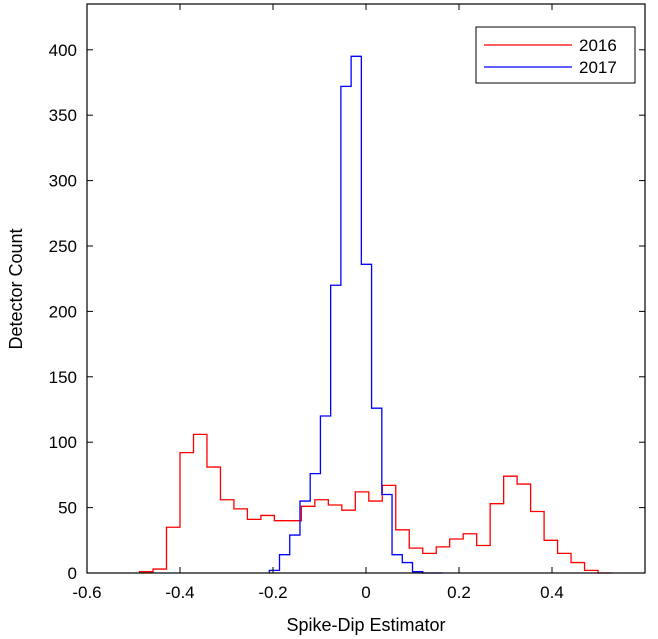 Image resolution: width=658 pixels, height=639 pixels. I want to click on legend-label-2017: 2017, so click(598, 67).